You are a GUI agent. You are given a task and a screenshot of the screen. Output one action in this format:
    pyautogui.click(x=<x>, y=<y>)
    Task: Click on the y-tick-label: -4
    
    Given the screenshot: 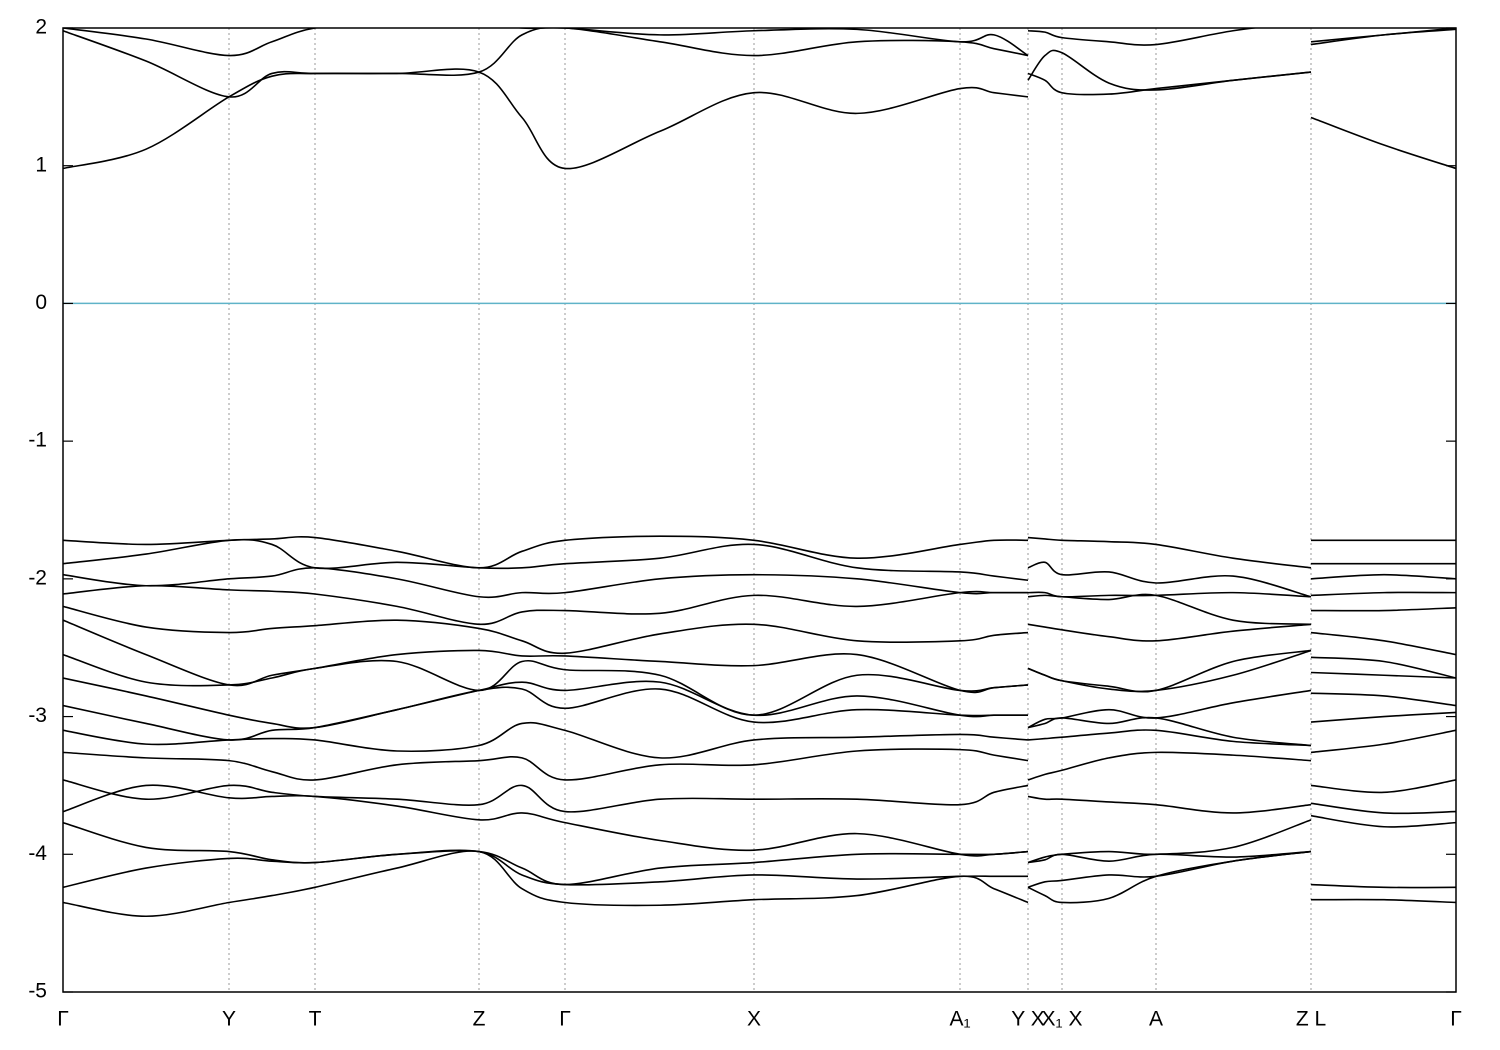 What is the action you would take?
    pyautogui.click(x=37, y=853)
    